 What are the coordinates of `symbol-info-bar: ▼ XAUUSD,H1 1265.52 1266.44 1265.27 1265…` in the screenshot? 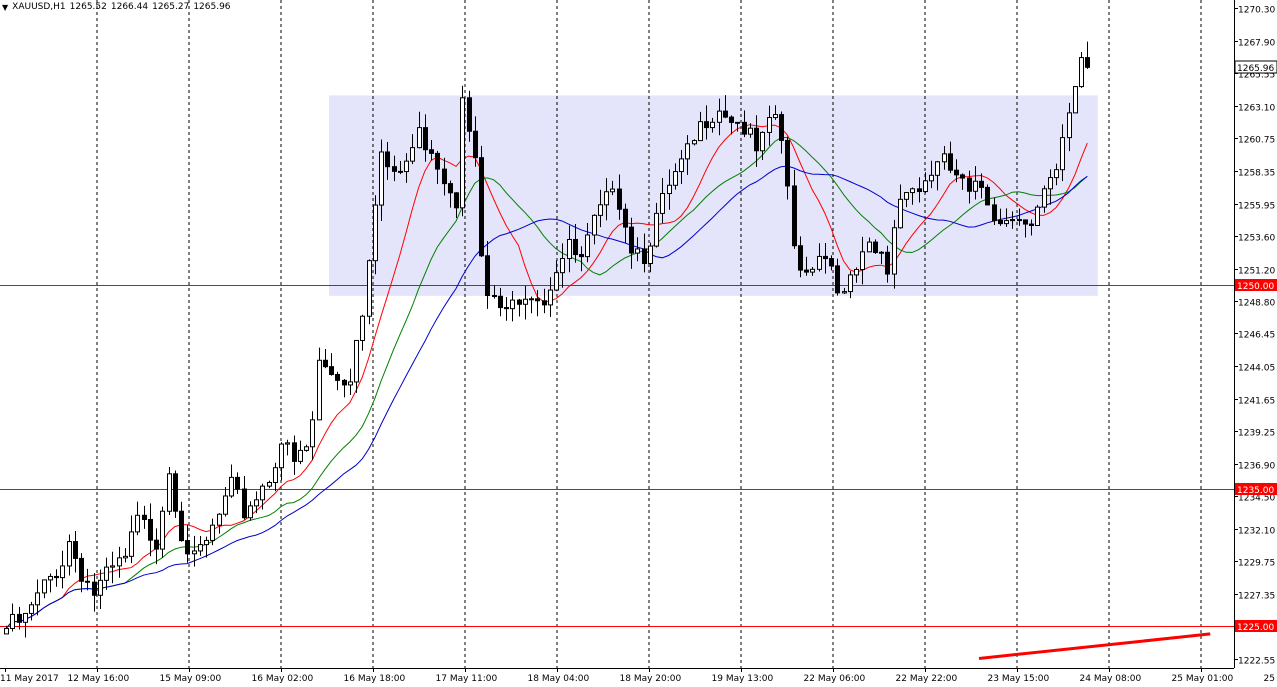 It's located at (116, 7).